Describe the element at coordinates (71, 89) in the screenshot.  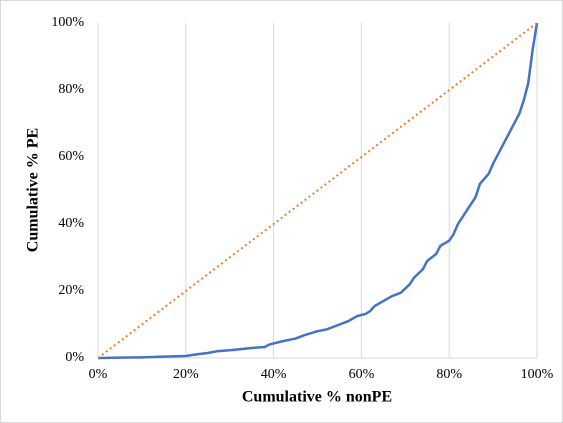
I see `y-tick-label: 80%` at that location.